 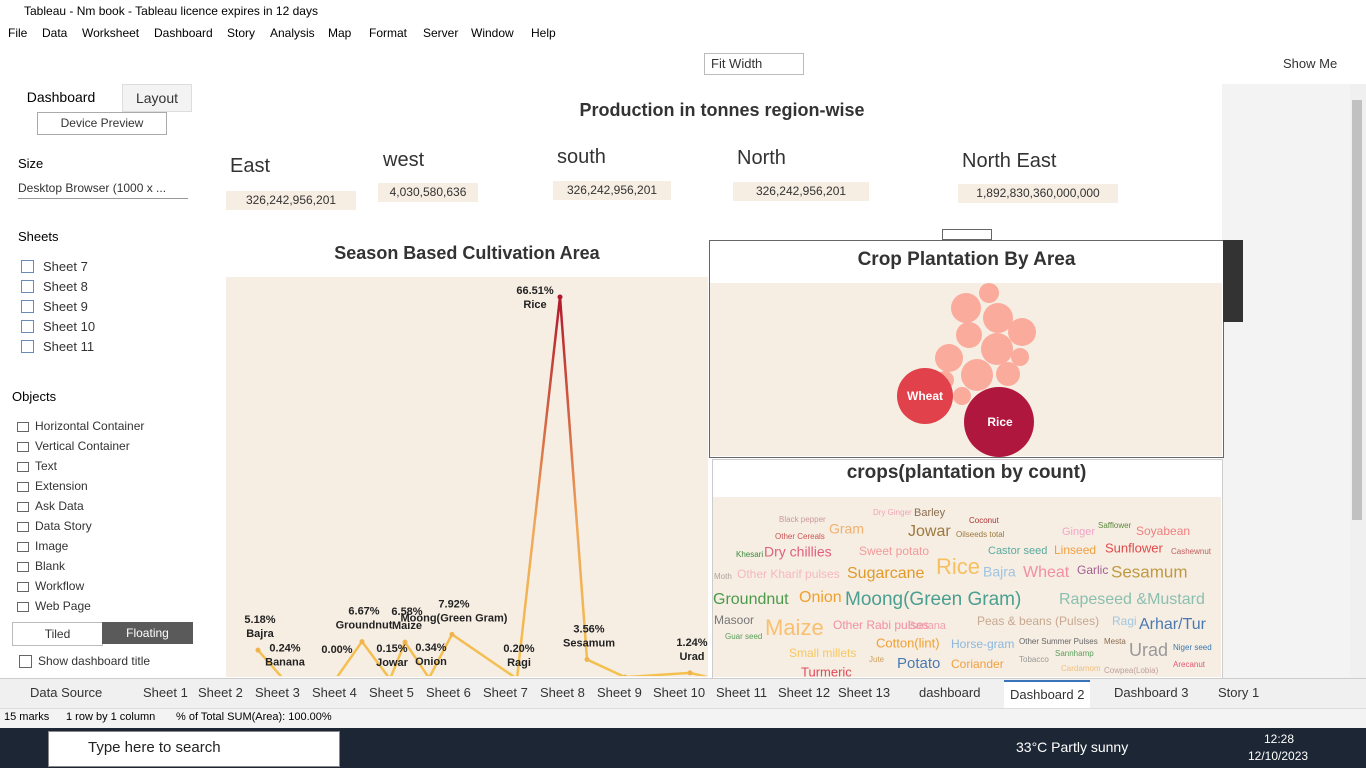 What do you see at coordinates (65, 286) in the screenshot?
I see `sheet-item: Sheet 8` at bounding box center [65, 286].